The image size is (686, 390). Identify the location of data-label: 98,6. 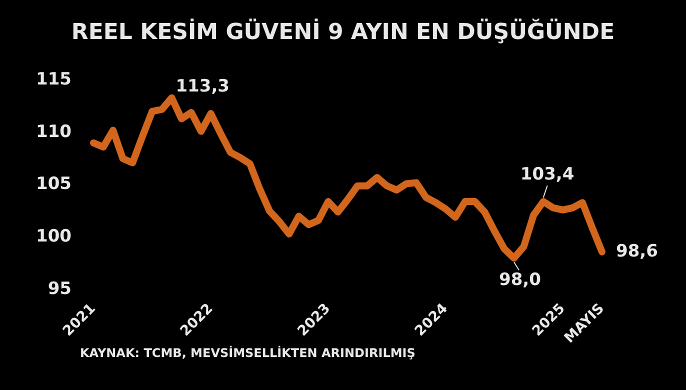
(637, 251).